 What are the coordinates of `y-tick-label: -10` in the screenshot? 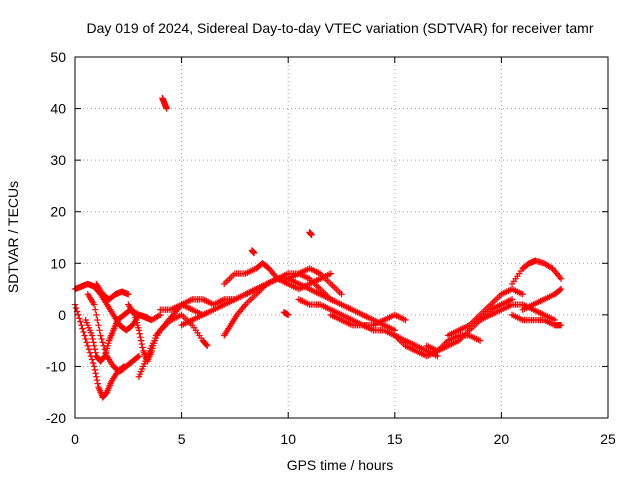 It's located at (56, 366).